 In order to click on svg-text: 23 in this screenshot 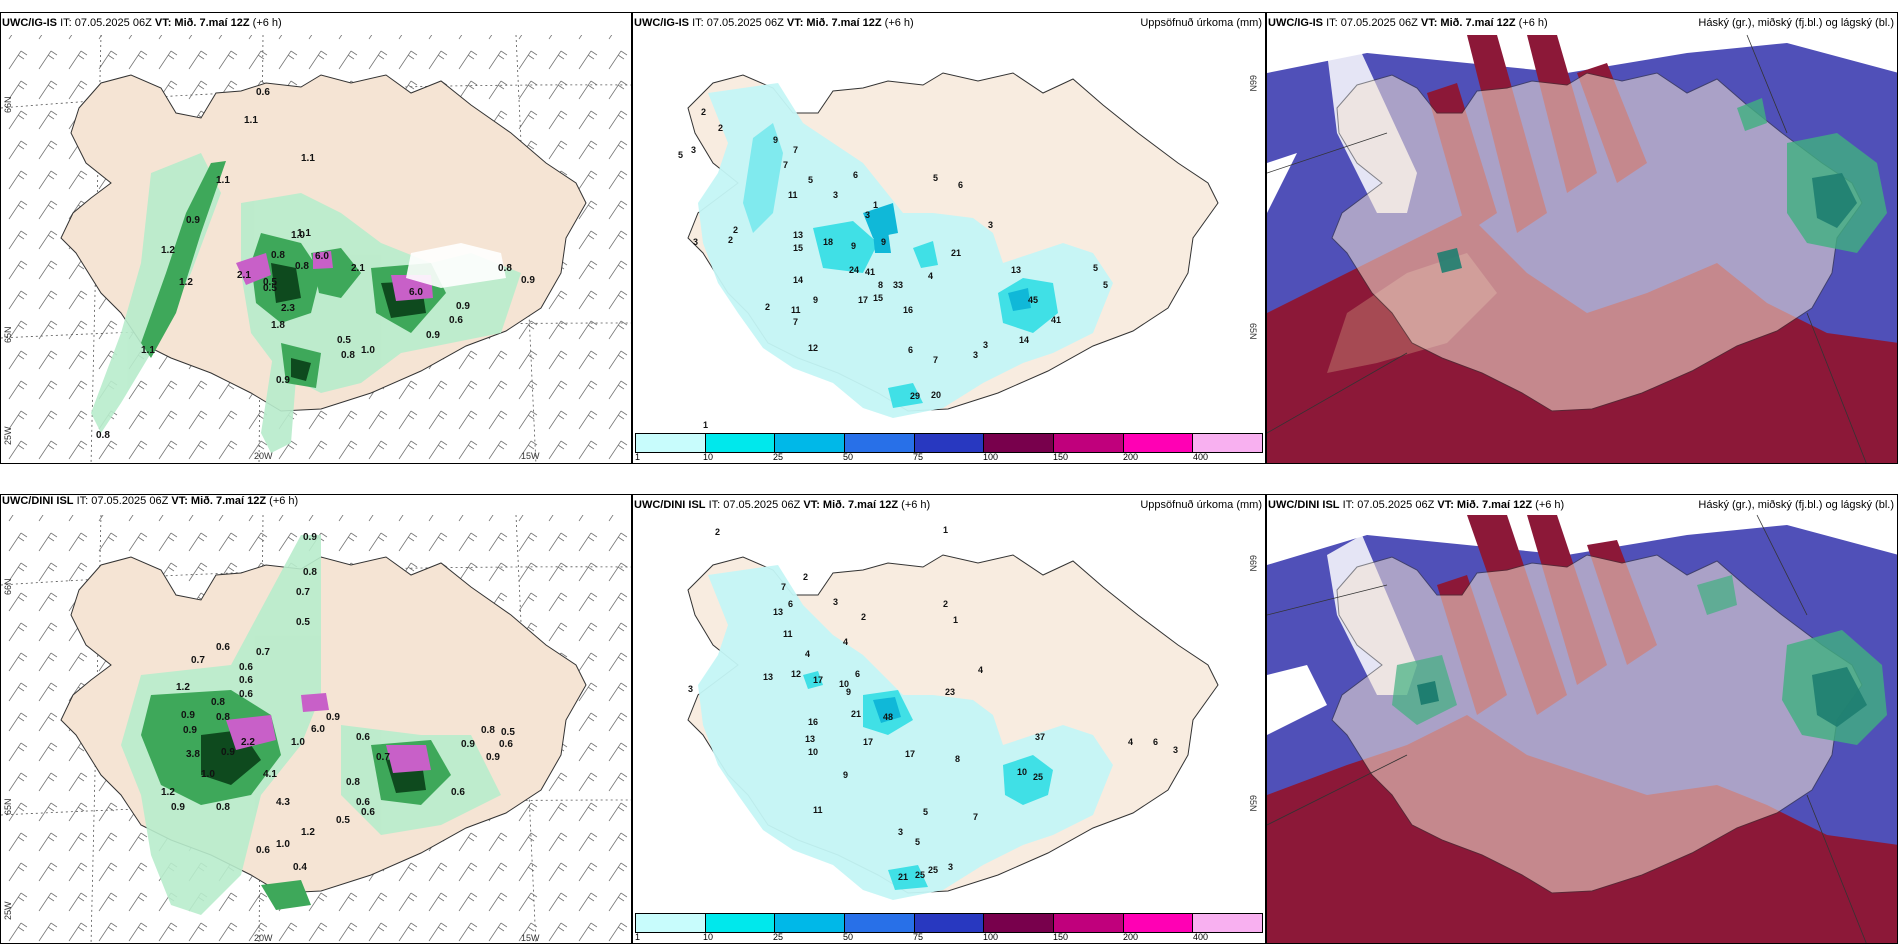, I will do `click(950, 692)`.